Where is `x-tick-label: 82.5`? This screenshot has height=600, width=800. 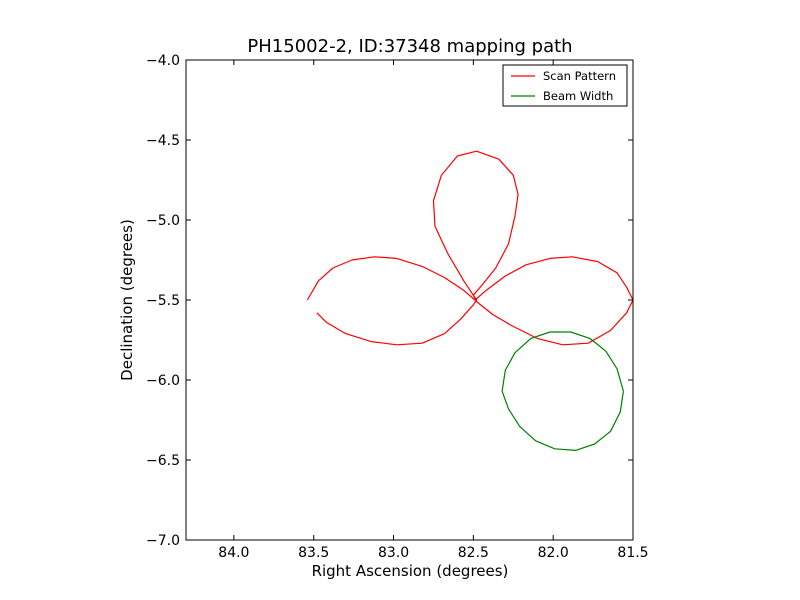
x-tick-label: 82.5 is located at coordinates (473, 553).